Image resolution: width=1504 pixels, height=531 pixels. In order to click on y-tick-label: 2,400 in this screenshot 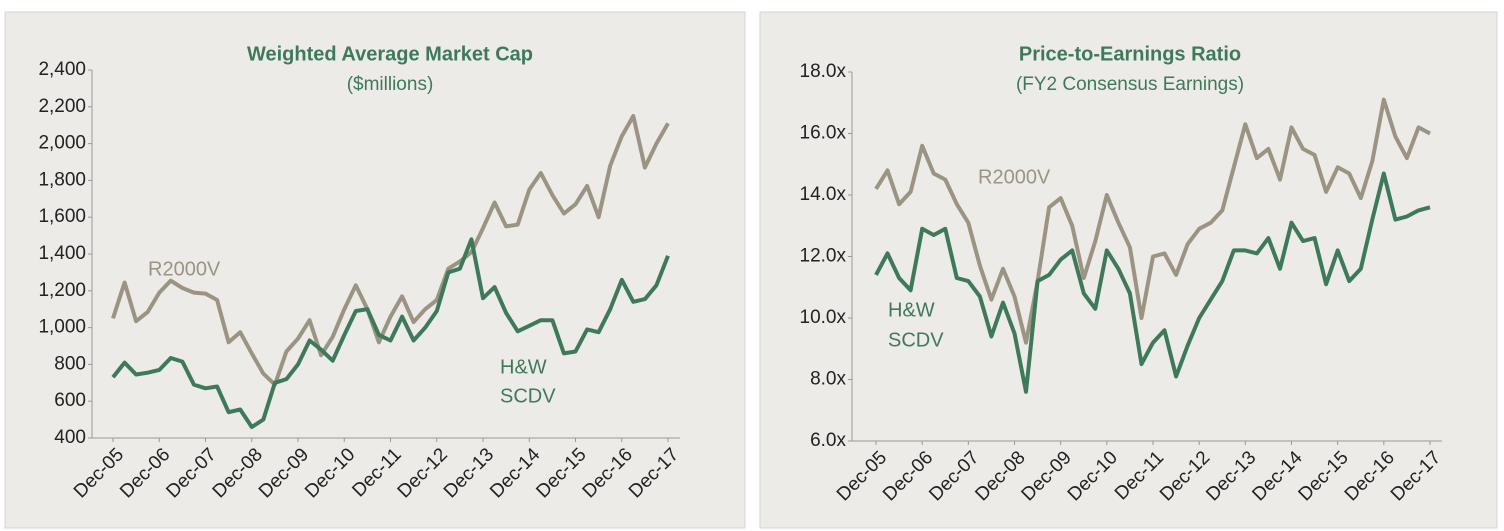, I will do `click(62, 69)`.